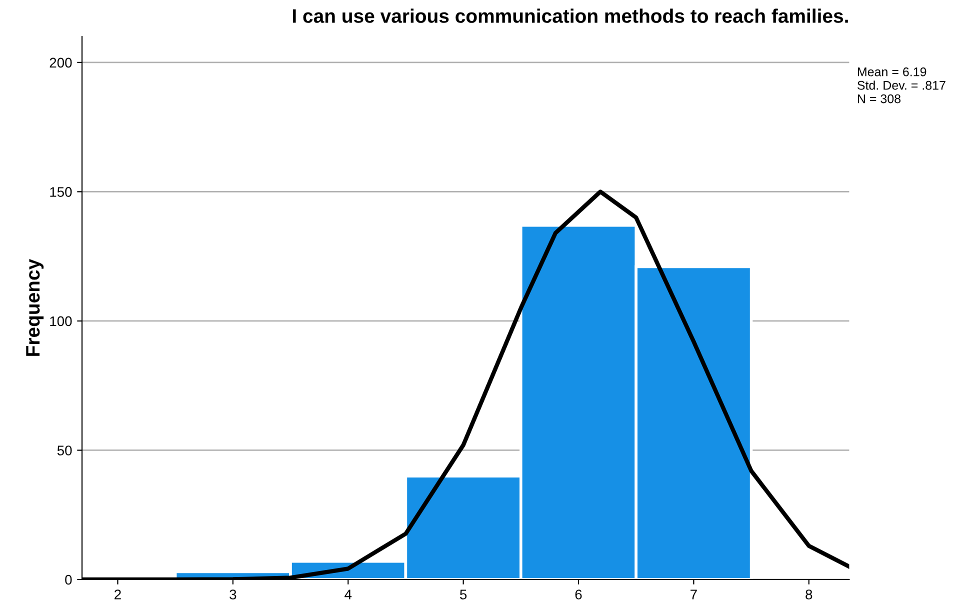 The height and width of the screenshot is (610, 965). I want to click on y-tick-label: 200, so click(61, 63).